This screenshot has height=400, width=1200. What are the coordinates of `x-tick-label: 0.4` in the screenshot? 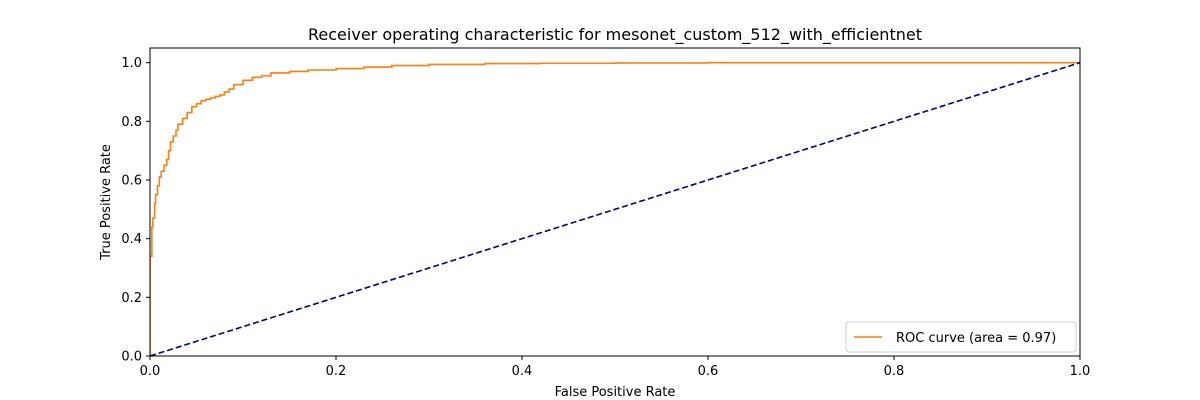 It's located at (522, 371).